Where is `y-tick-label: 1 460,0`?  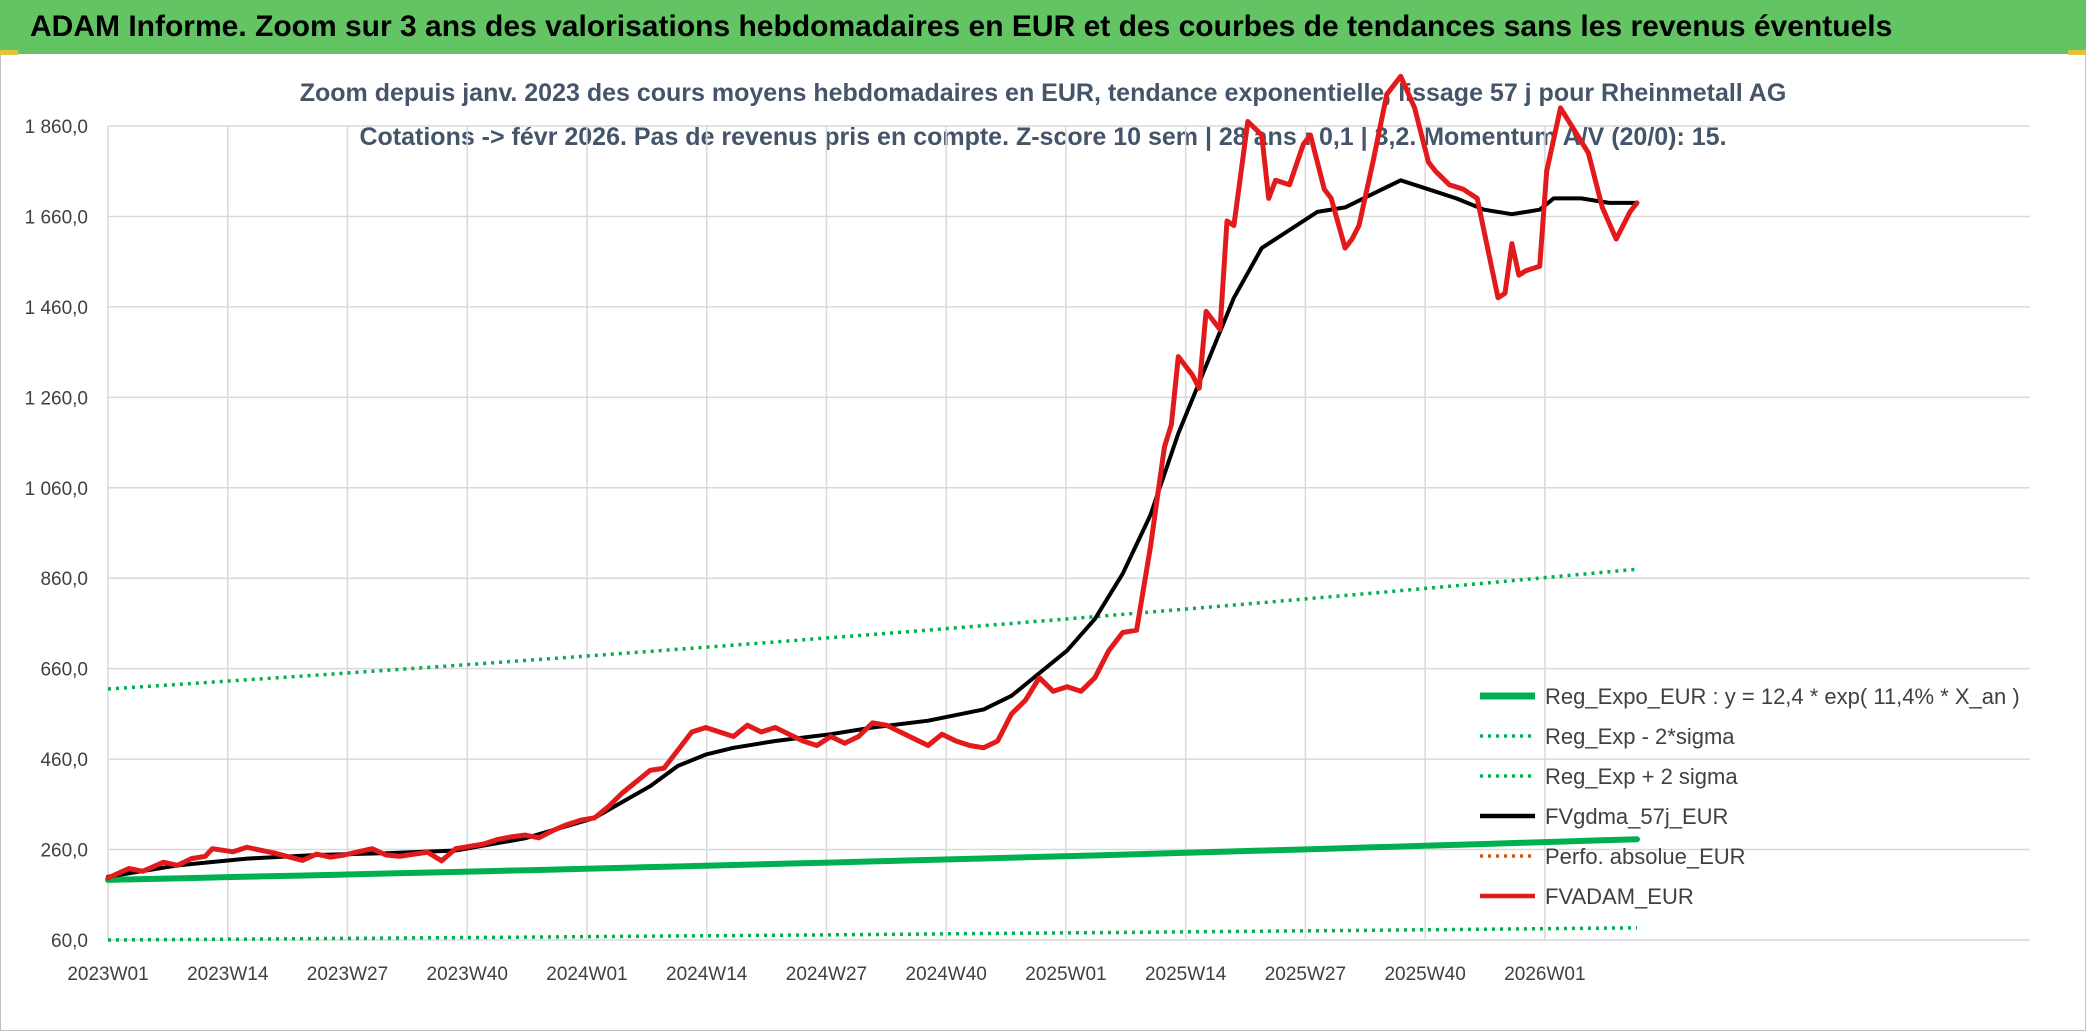 y-tick-label: 1 460,0 is located at coordinates (56, 308).